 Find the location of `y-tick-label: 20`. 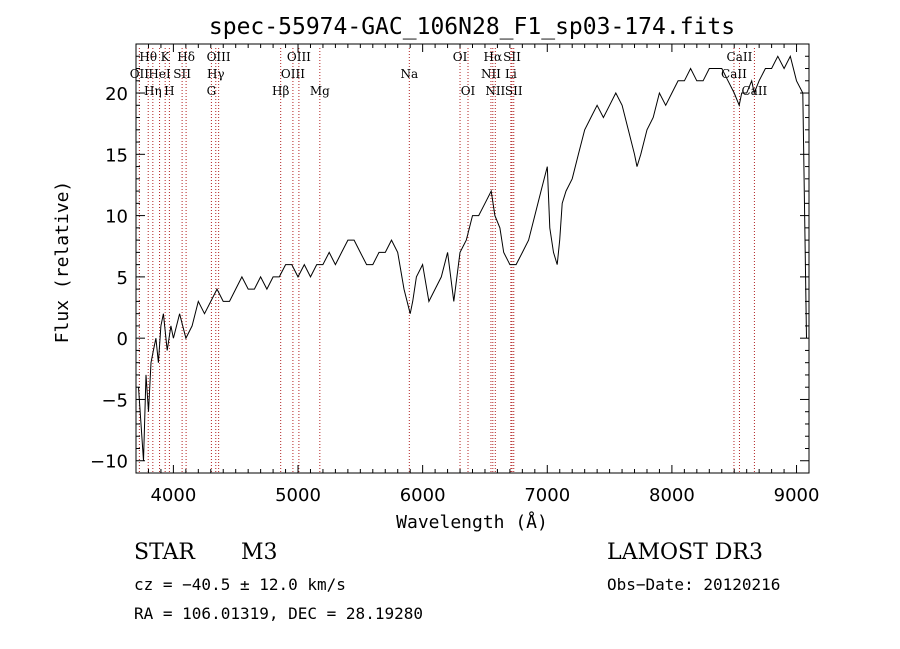

y-tick-label: 20 is located at coordinates (116, 94).